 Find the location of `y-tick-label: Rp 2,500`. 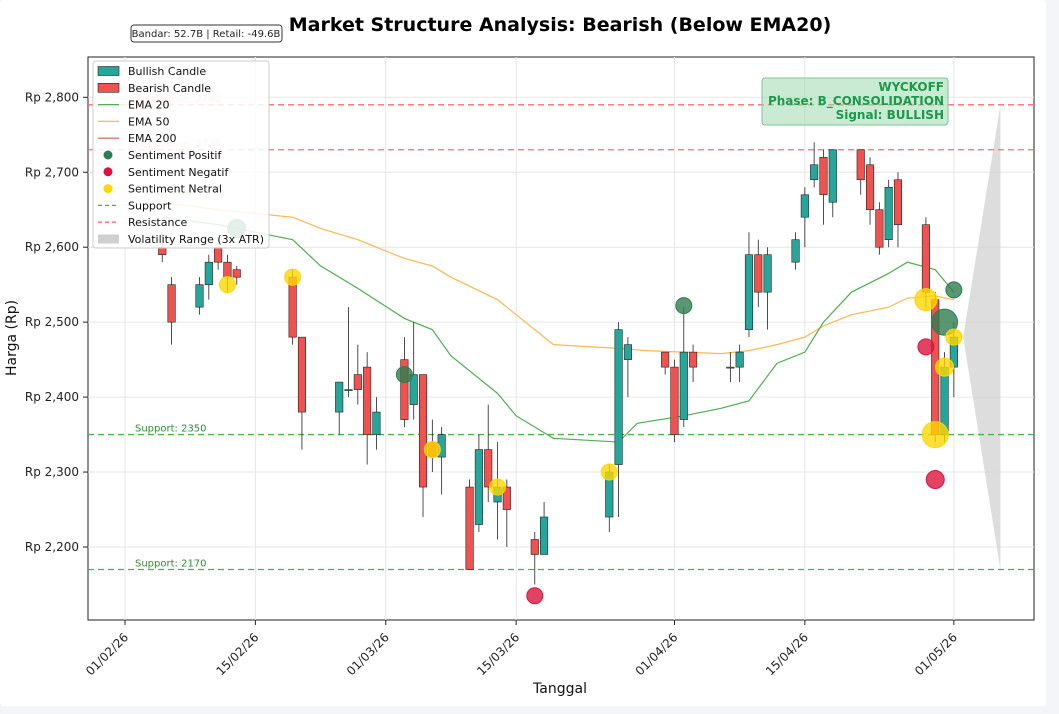

y-tick-label: Rp 2,500 is located at coordinates (52, 322).